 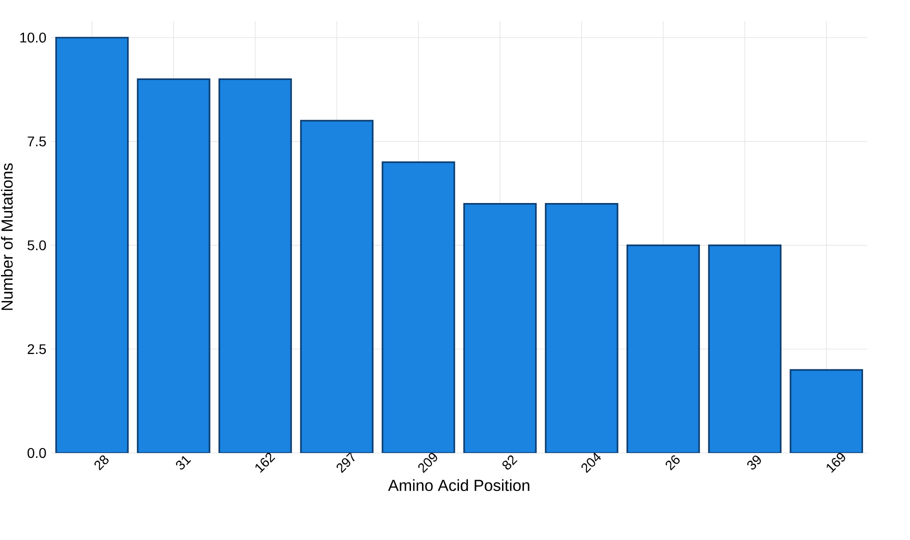 What do you see at coordinates (33, 37) in the screenshot?
I see `y-tick-label: 10.0` at bounding box center [33, 37].